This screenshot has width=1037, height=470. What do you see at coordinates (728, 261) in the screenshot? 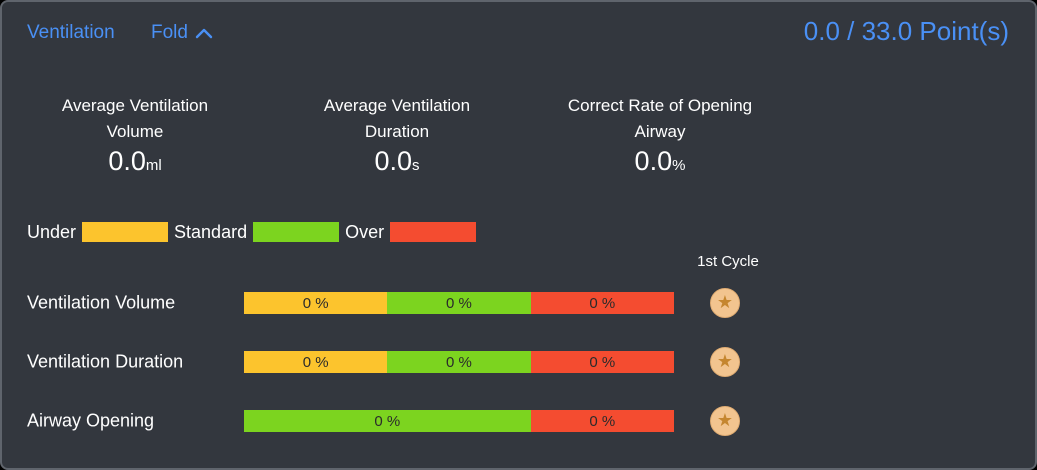
I see `cycle-header-label: 1st Cycle` at bounding box center [728, 261].